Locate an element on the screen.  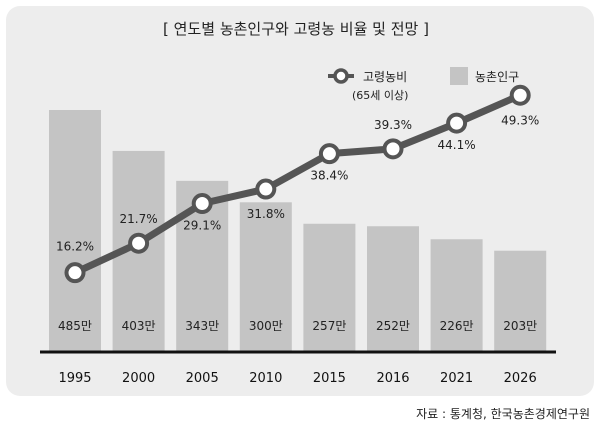
line-label-1995: 16.2% is located at coordinates (75, 247).